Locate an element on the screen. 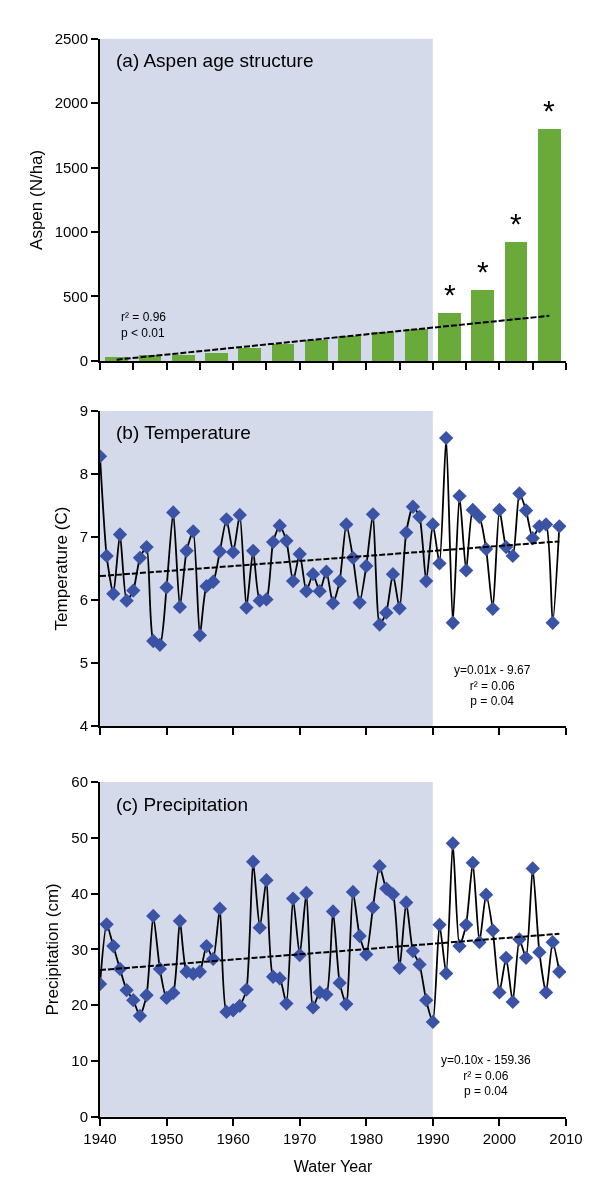 This screenshot has height=1200, width=593. y-axis-title: Aspen (N/ha) is located at coordinates (36, 199).